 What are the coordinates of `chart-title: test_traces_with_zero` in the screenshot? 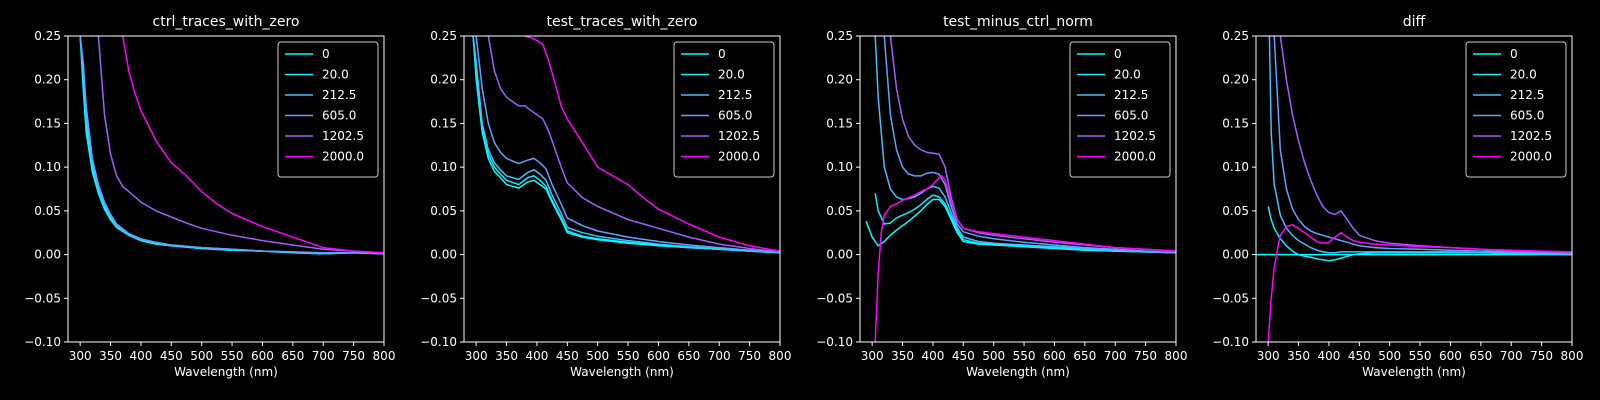 It's located at (622, 22).